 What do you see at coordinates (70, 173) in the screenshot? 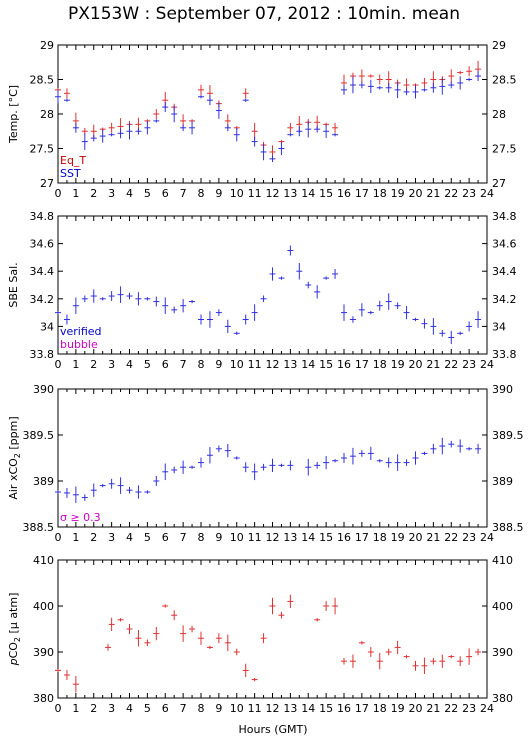
I see `legend-entry: SST` at bounding box center [70, 173].